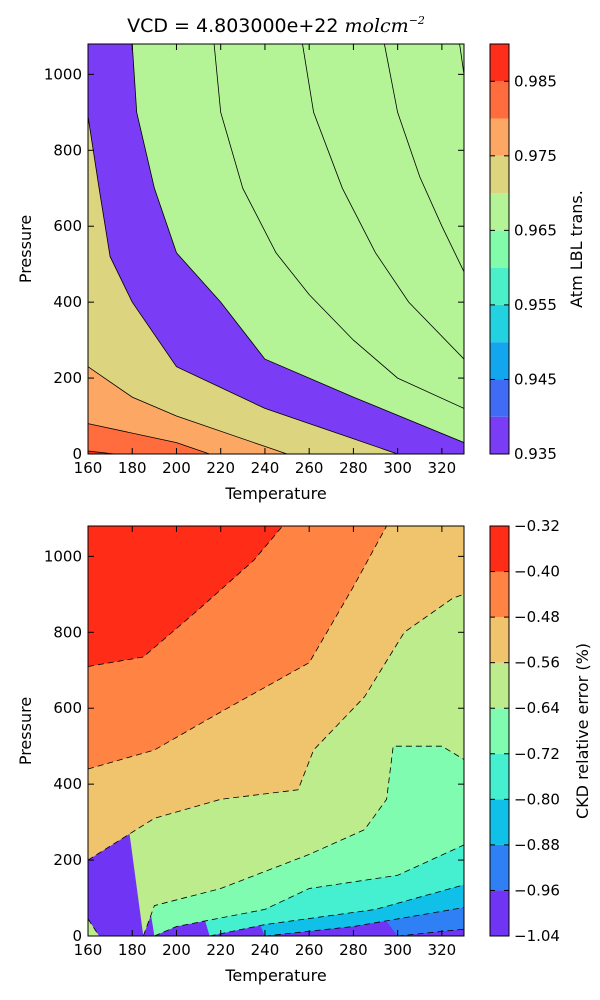  Describe the element at coordinates (309, 950) in the screenshot. I see `x-tick-label: 260` at that location.